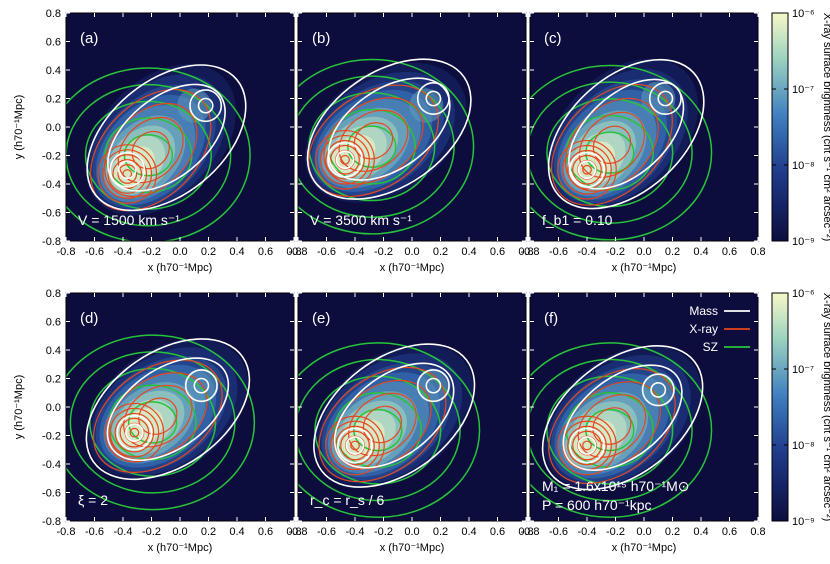 This screenshot has height=564, width=830. I want to click on panel-label: (a), so click(89, 38).